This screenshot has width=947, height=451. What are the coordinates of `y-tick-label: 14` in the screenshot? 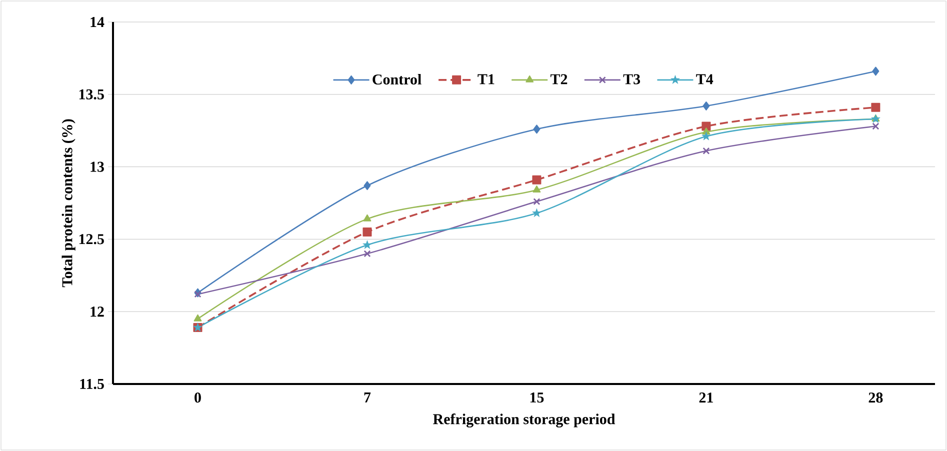 It's located at (97, 22).